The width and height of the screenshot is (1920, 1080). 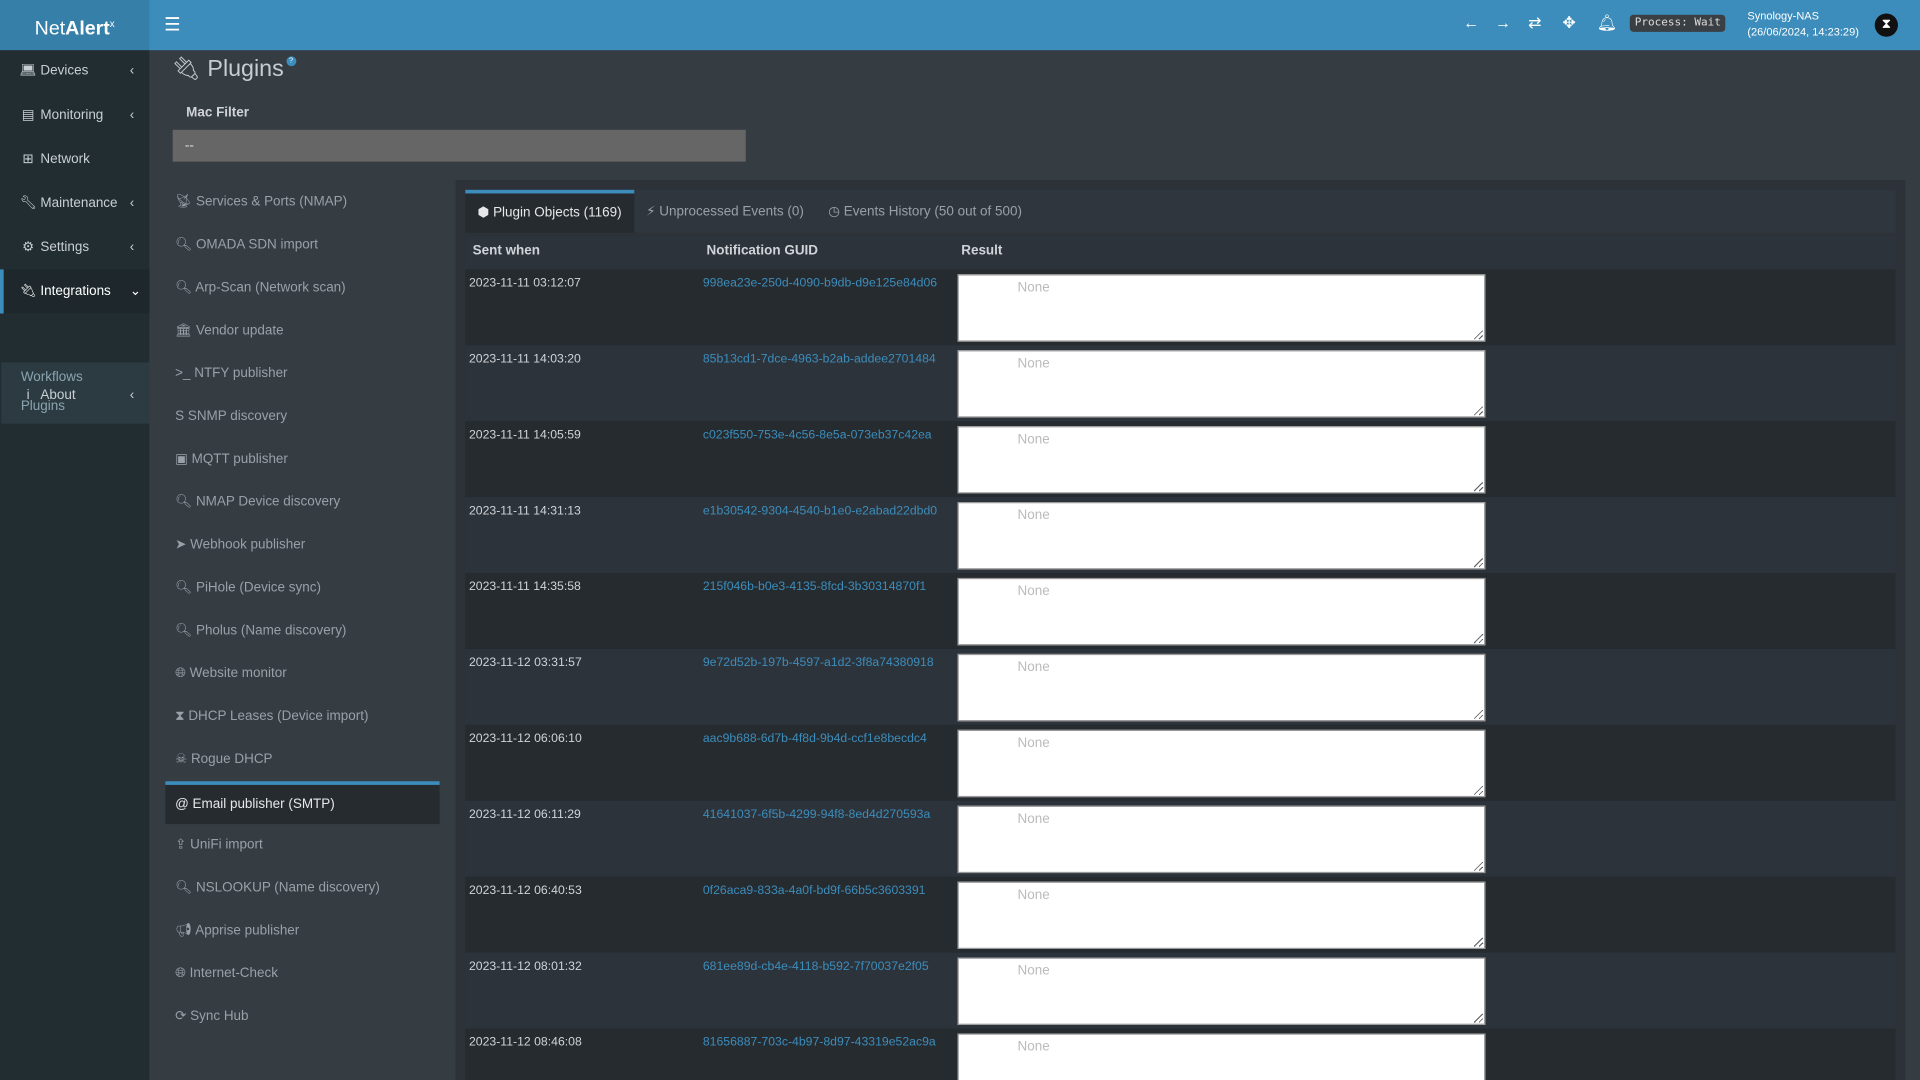 I want to click on plugin-item: 📢︎ Apprise publisher, so click(x=302, y=931).